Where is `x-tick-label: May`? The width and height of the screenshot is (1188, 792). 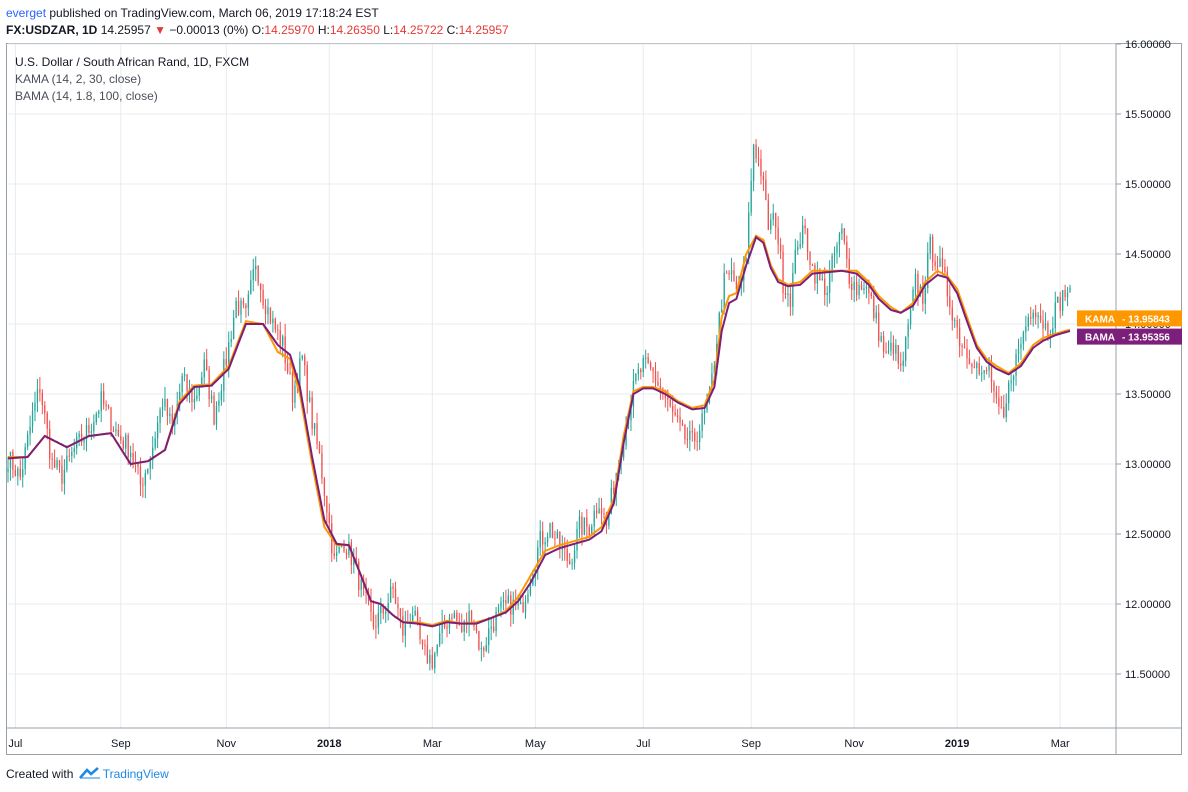
x-tick-label: May is located at coordinates (535, 744).